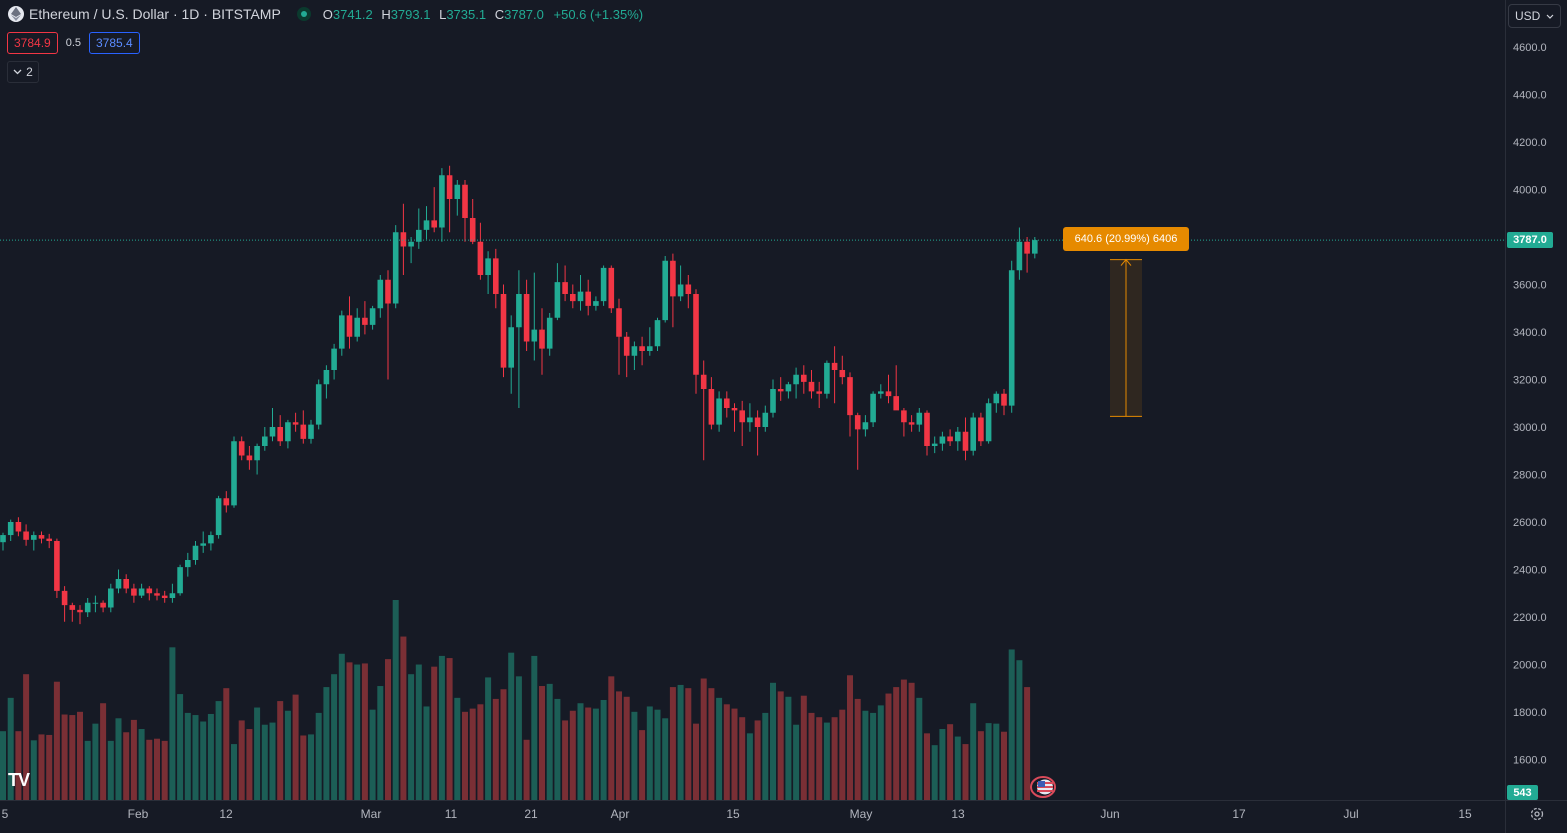  I want to click on currency-select: USD, so click(1534, 16).